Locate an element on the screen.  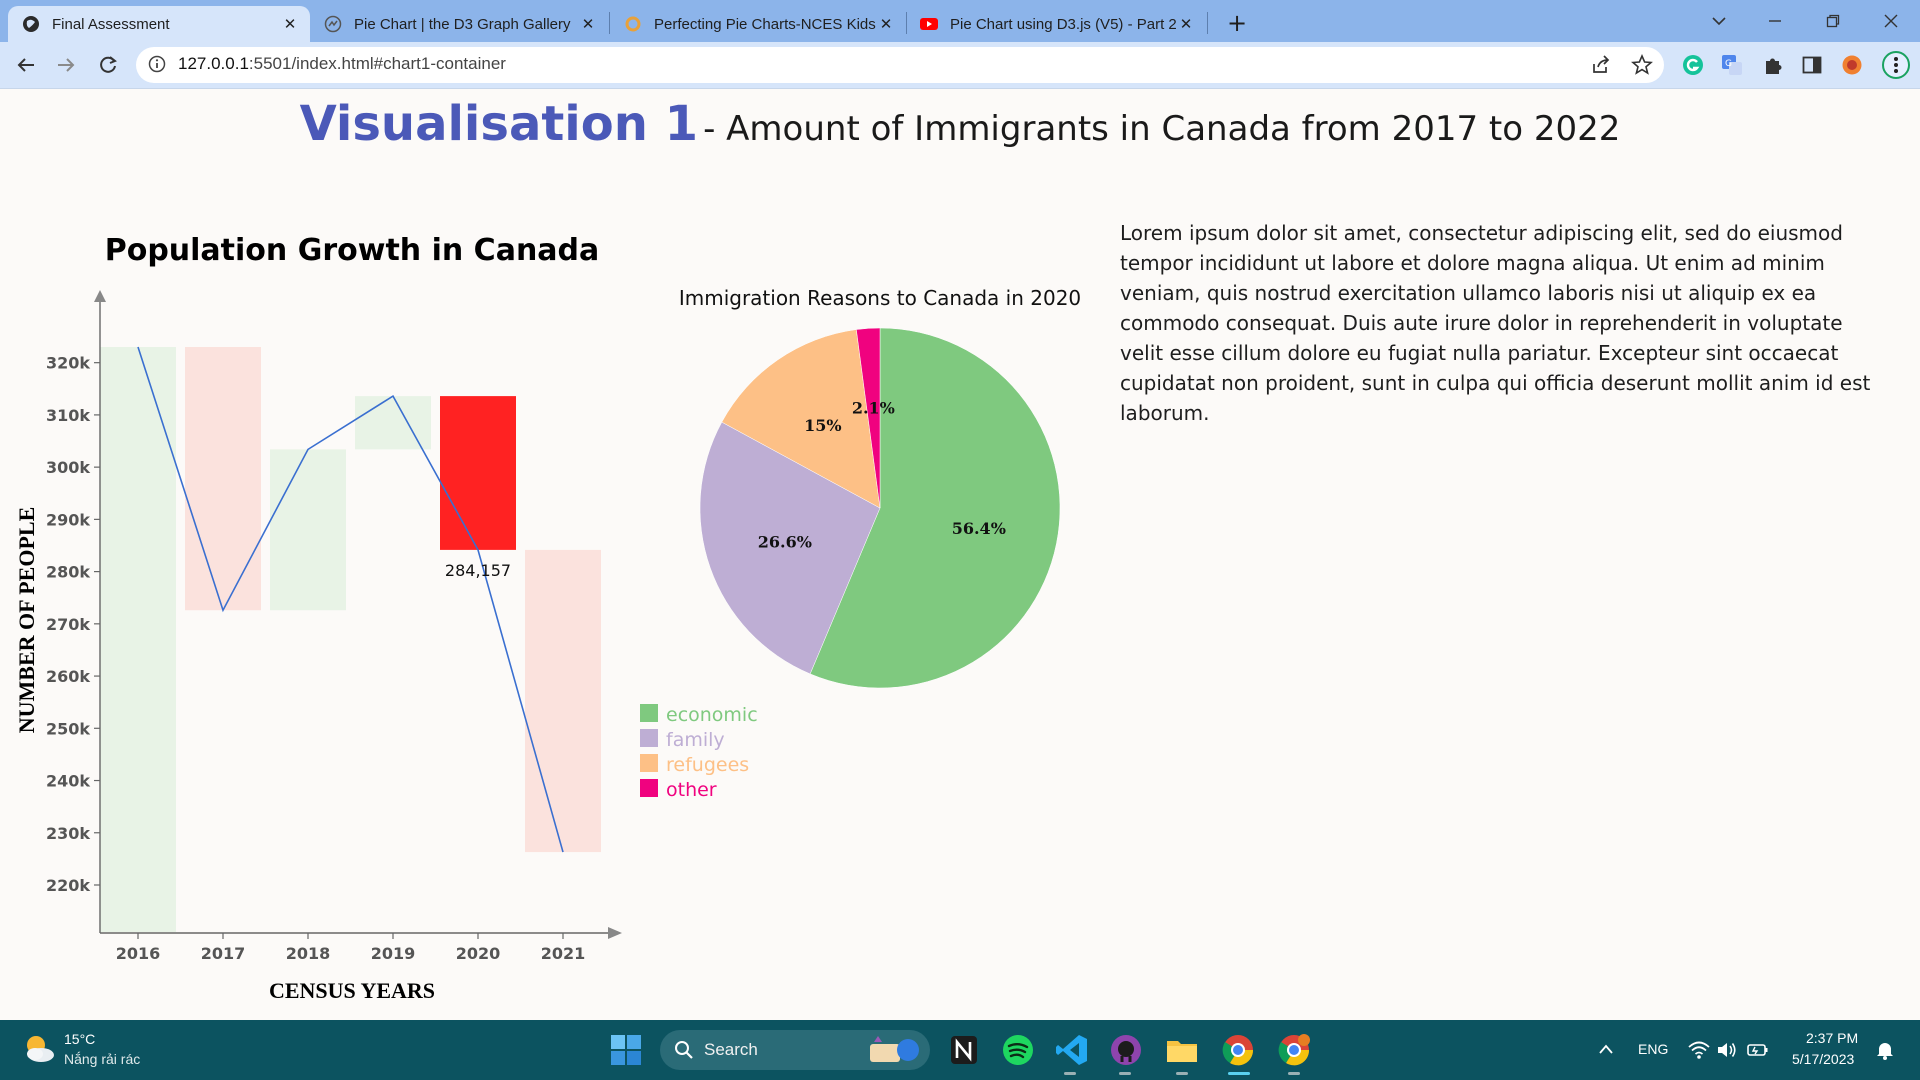
chevron-up-icon is located at coordinates (1606, 1049).